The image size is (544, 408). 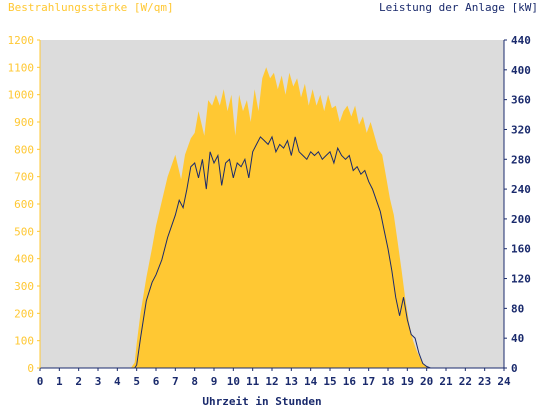 I want to click on x-tick-label: 3, so click(x=98, y=381).